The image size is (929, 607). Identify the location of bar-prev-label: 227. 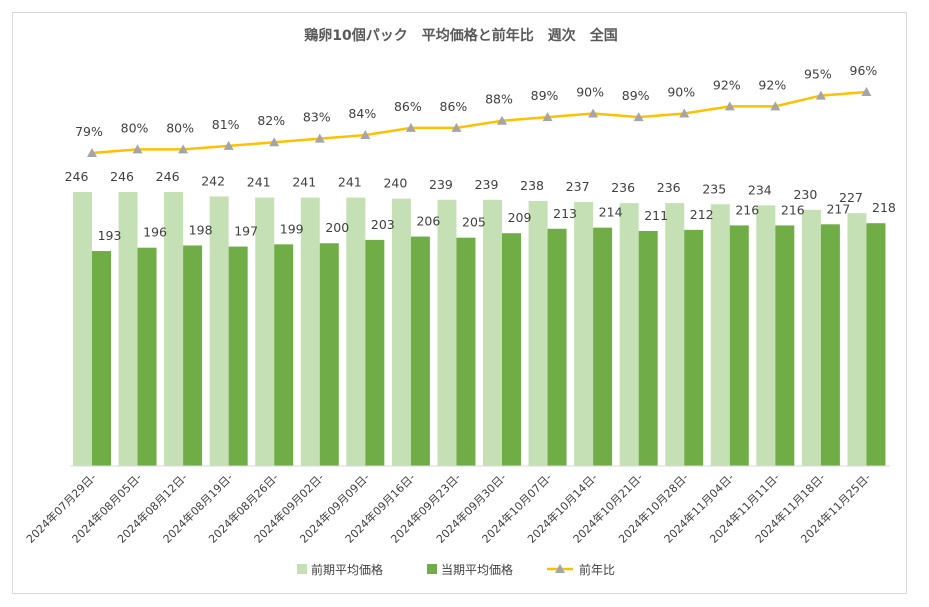
(851, 197).